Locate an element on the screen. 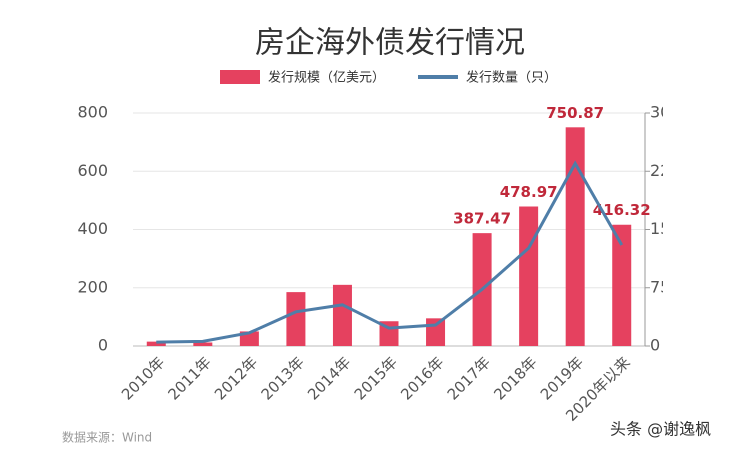 This screenshot has height=451, width=745. x-tick-label: 2013年 is located at coordinates (283, 378).